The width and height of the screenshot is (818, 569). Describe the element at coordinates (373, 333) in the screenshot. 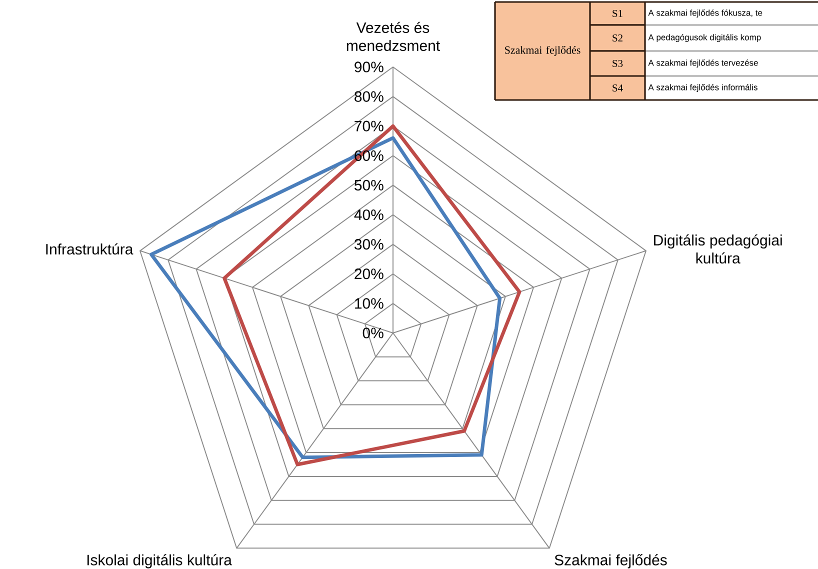

I see `y-tick-label: 0%` at that location.